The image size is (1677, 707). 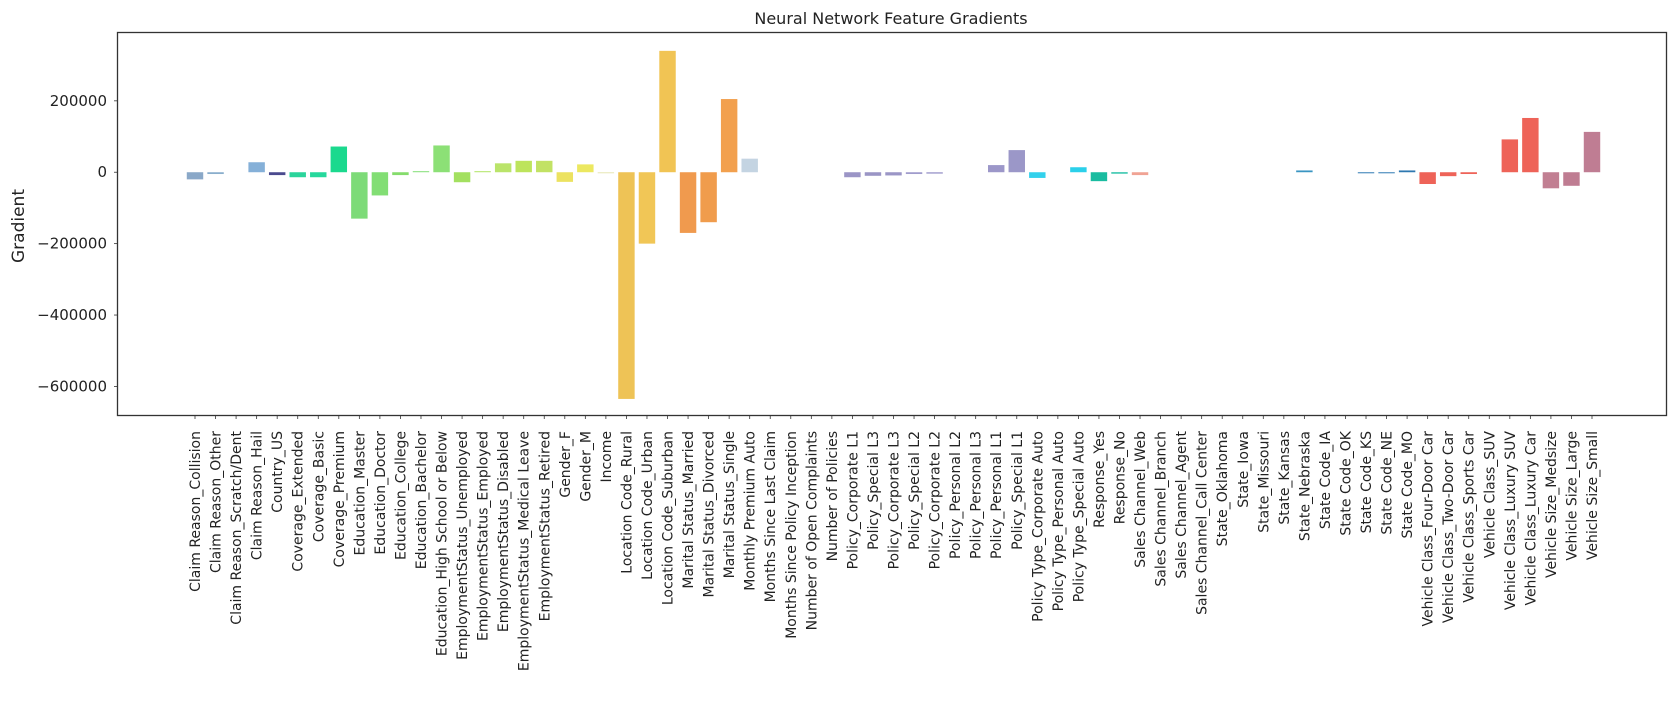 I want to click on x-tick-label: State_Oklahoma, so click(x=1223, y=488).